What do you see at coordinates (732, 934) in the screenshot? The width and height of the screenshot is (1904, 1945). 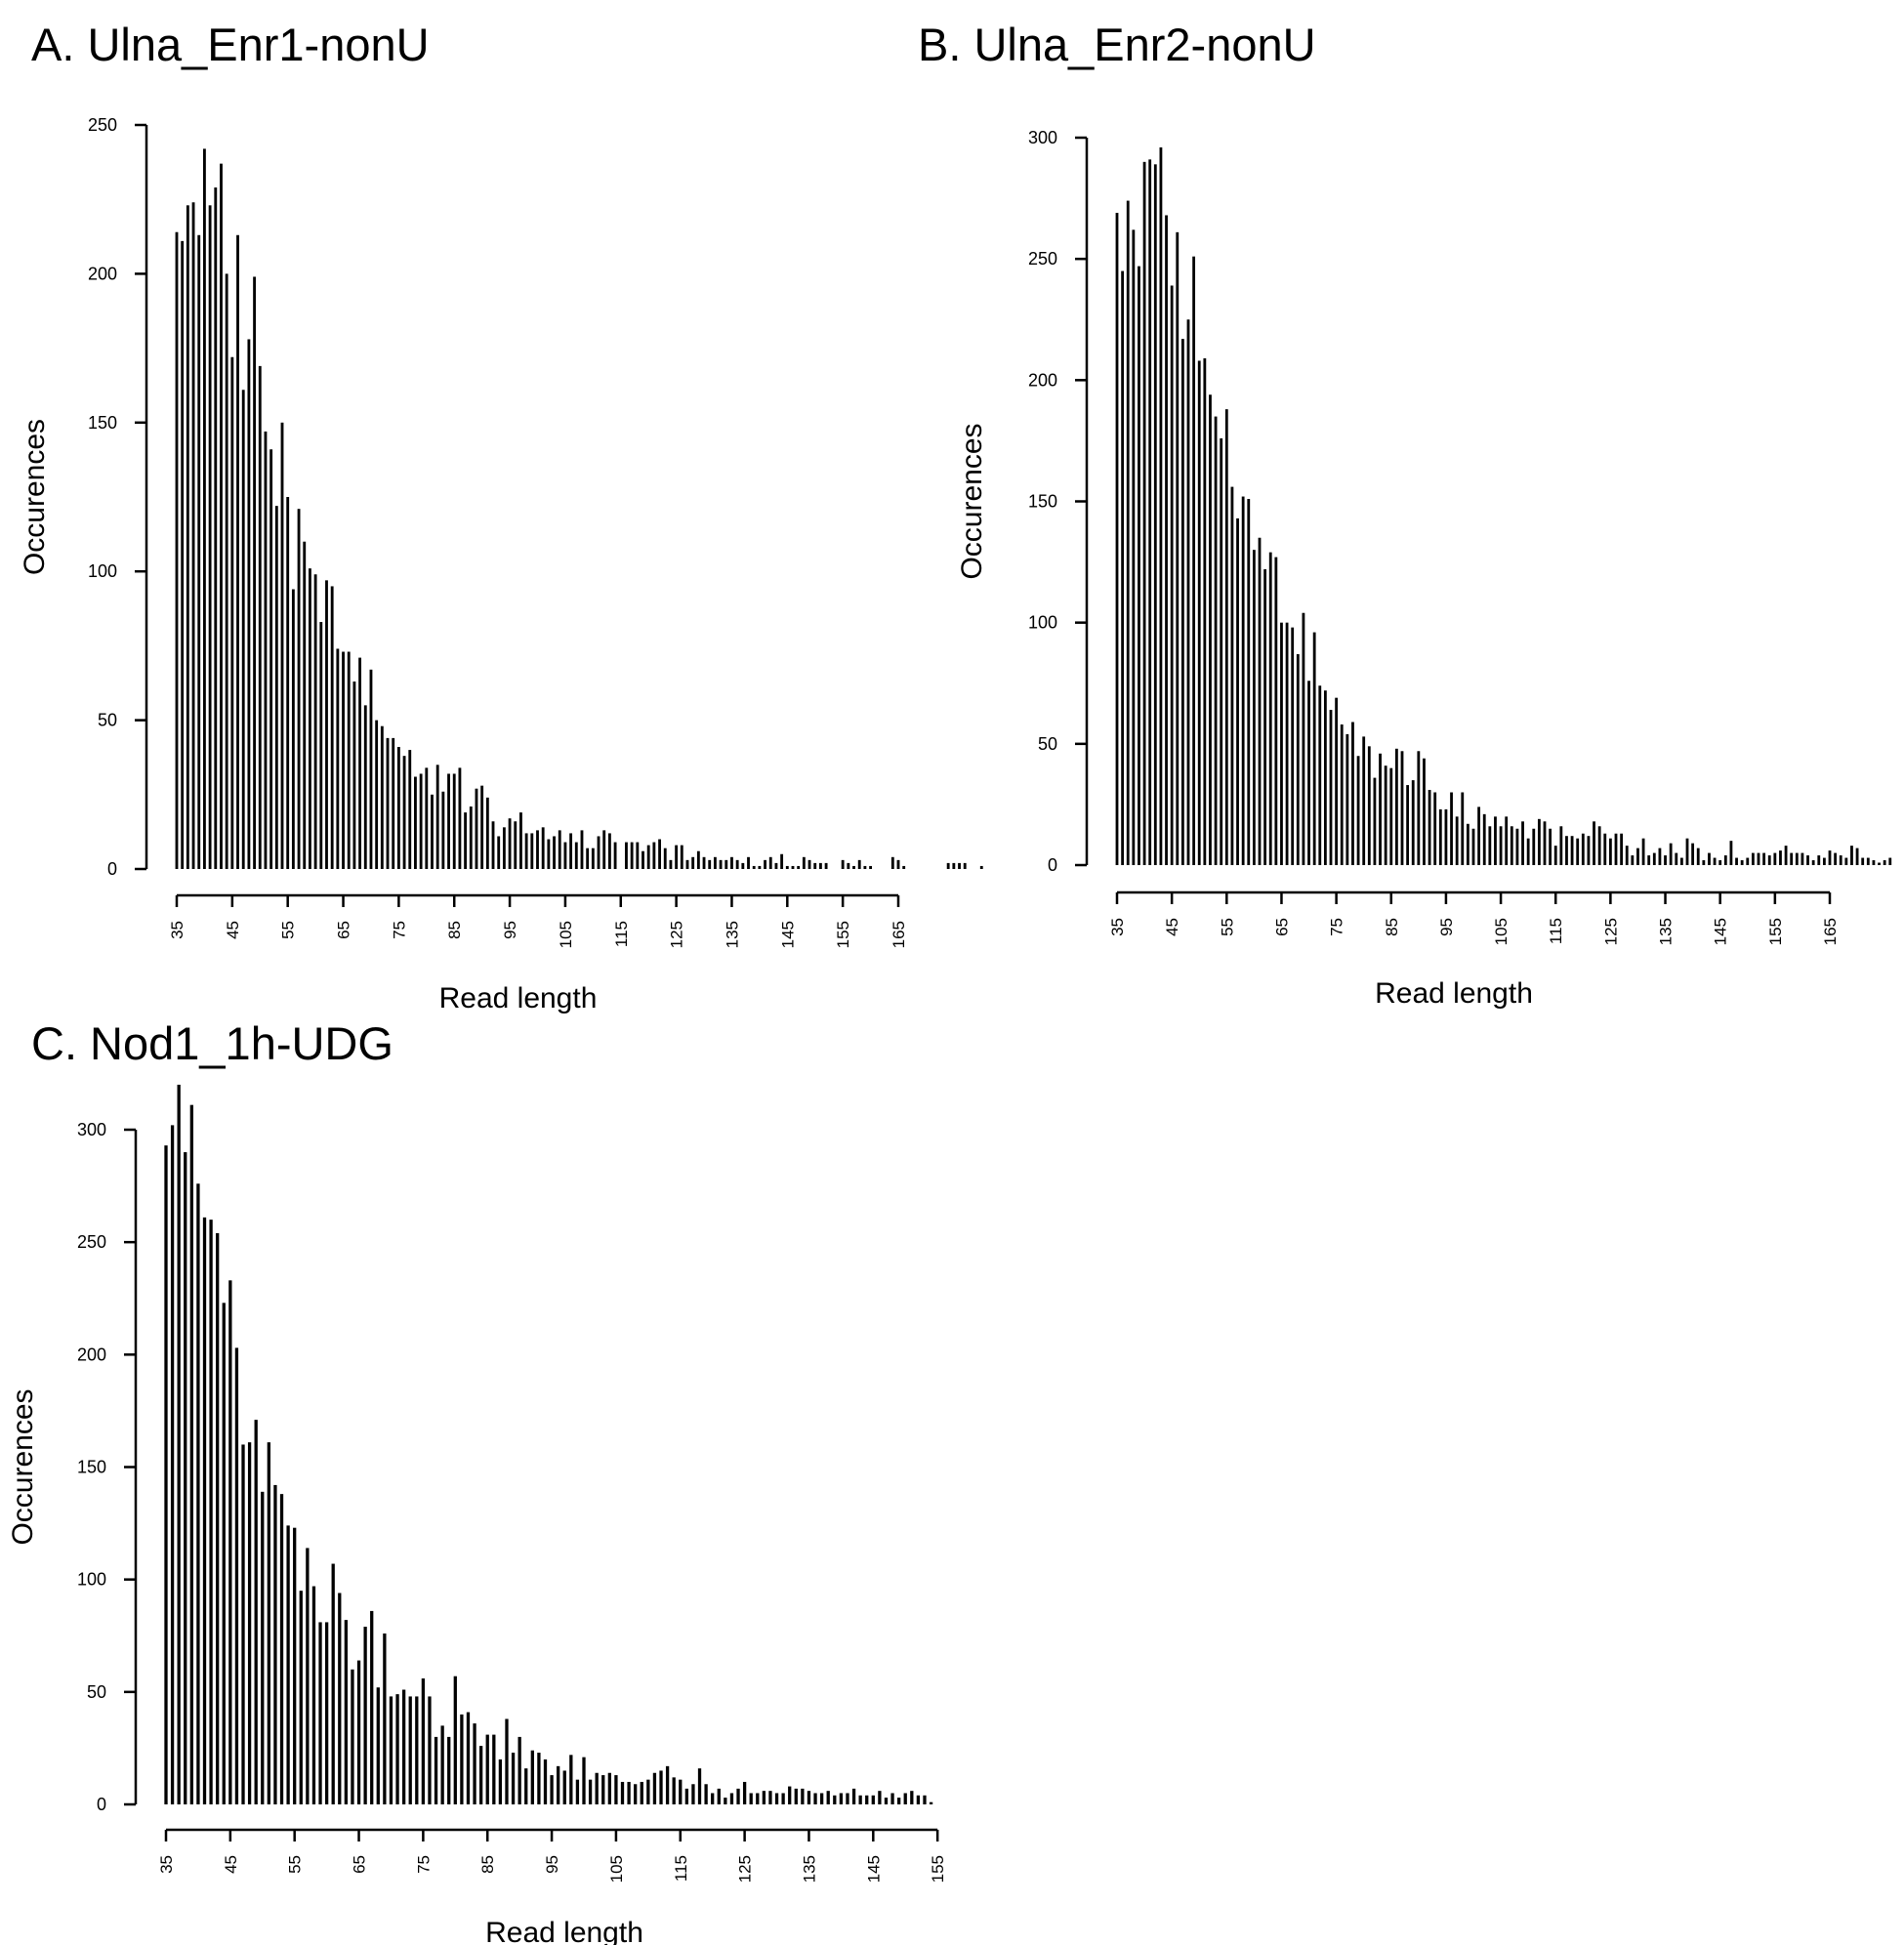 I see `x-tick-label: 135` at bounding box center [732, 934].